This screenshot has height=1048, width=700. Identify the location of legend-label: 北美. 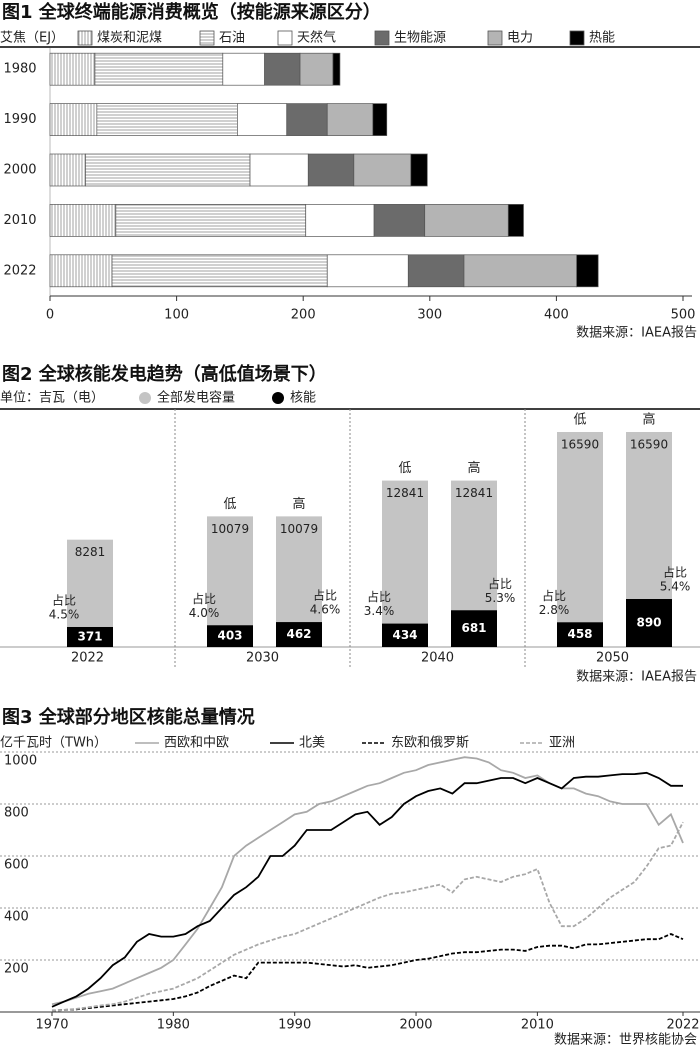
(312, 743).